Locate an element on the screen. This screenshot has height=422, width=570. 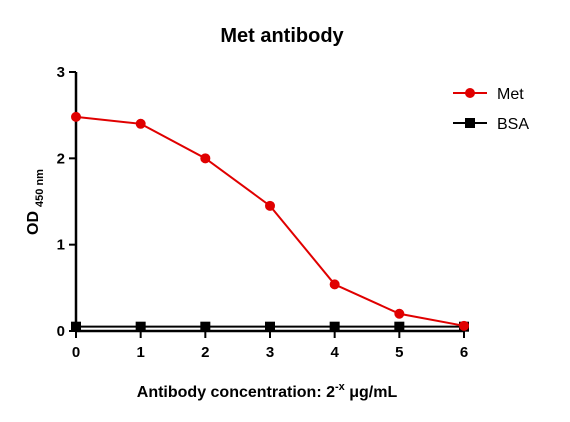
y-axis-label: OD 450 nm is located at coordinates (35, 202).